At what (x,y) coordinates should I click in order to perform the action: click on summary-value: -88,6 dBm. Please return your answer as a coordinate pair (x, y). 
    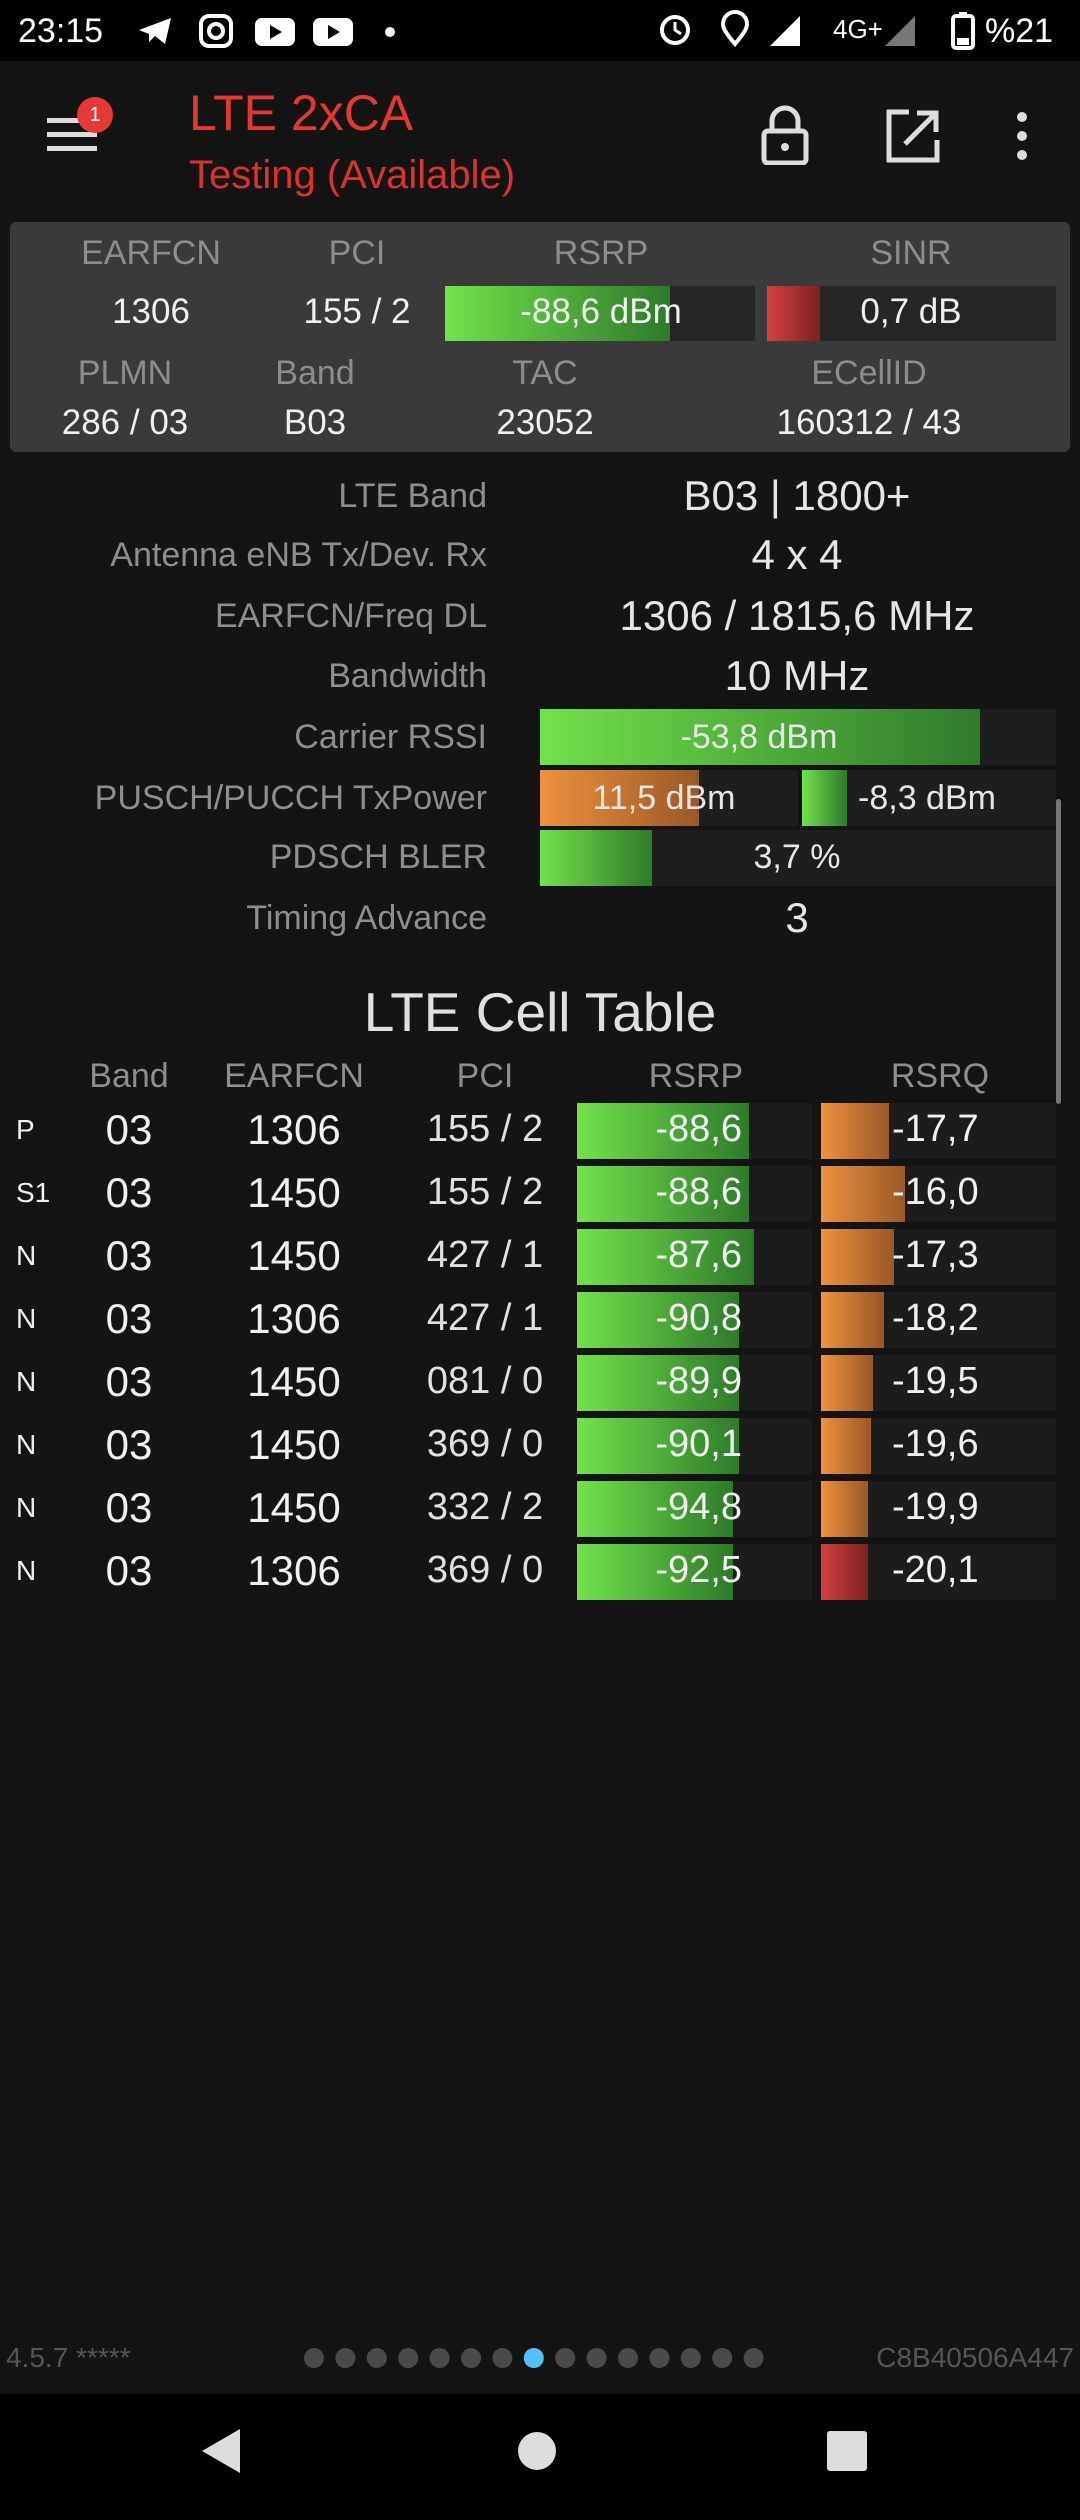
    Looking at the image, I should click on (601, 311).